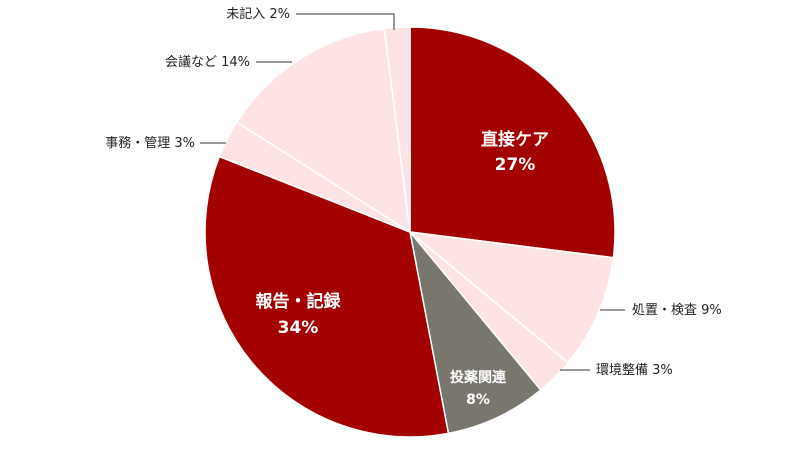 This screenshot has height=454, width=800. I want to click on slice-category: 事務・管理, so click(137, 143).